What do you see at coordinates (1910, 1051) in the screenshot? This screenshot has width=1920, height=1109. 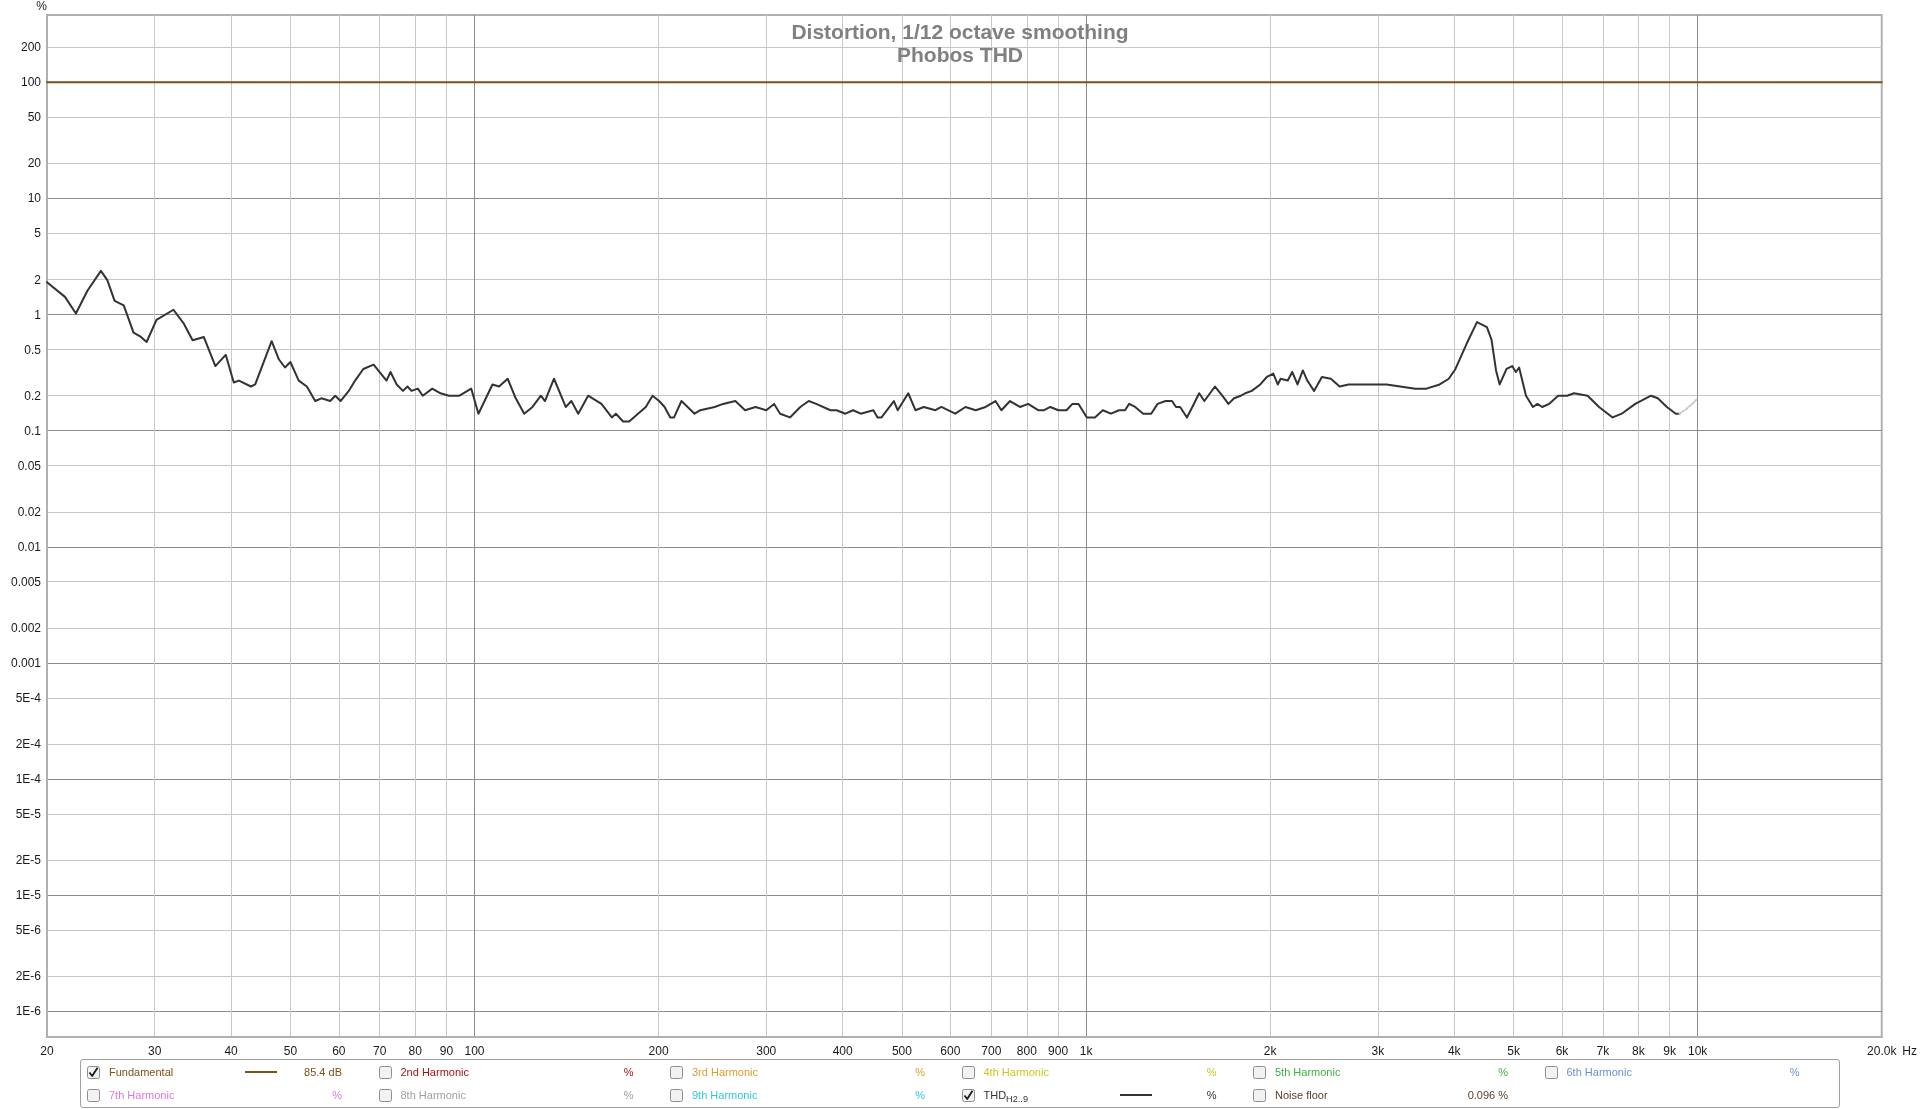 I see `x-axis-title: Hz` at bounding box center [1910, 1051].